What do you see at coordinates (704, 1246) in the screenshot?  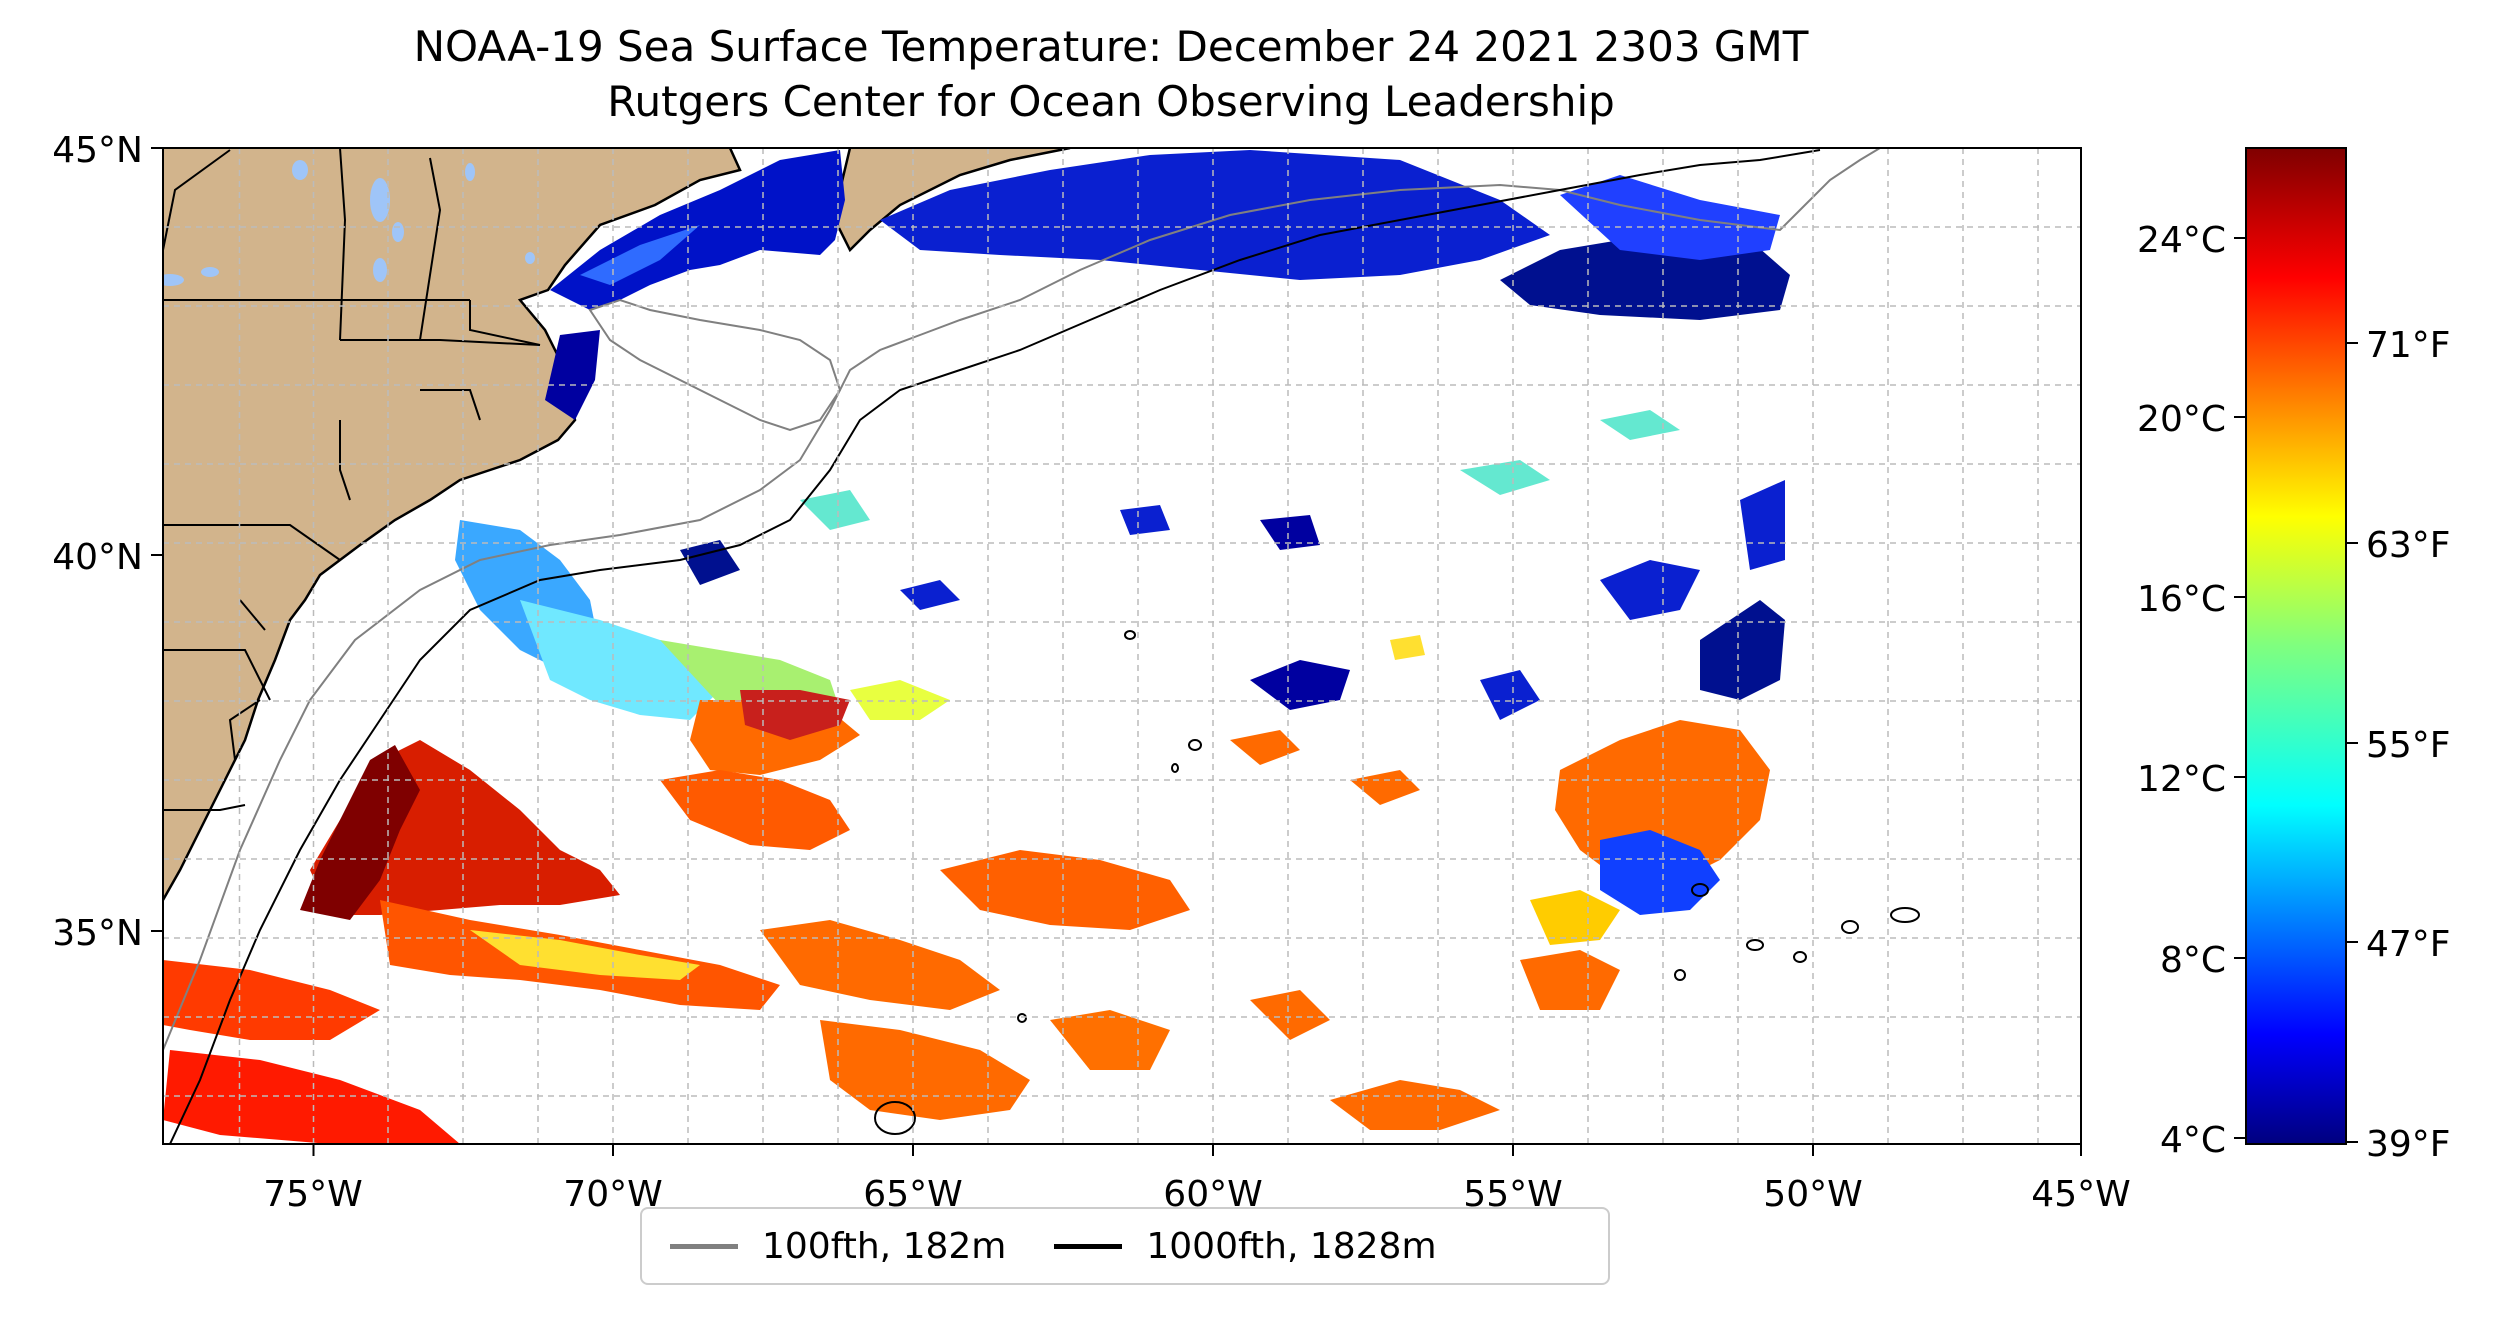 I see `legend-line-gray` at bounding box center [704, 1246].